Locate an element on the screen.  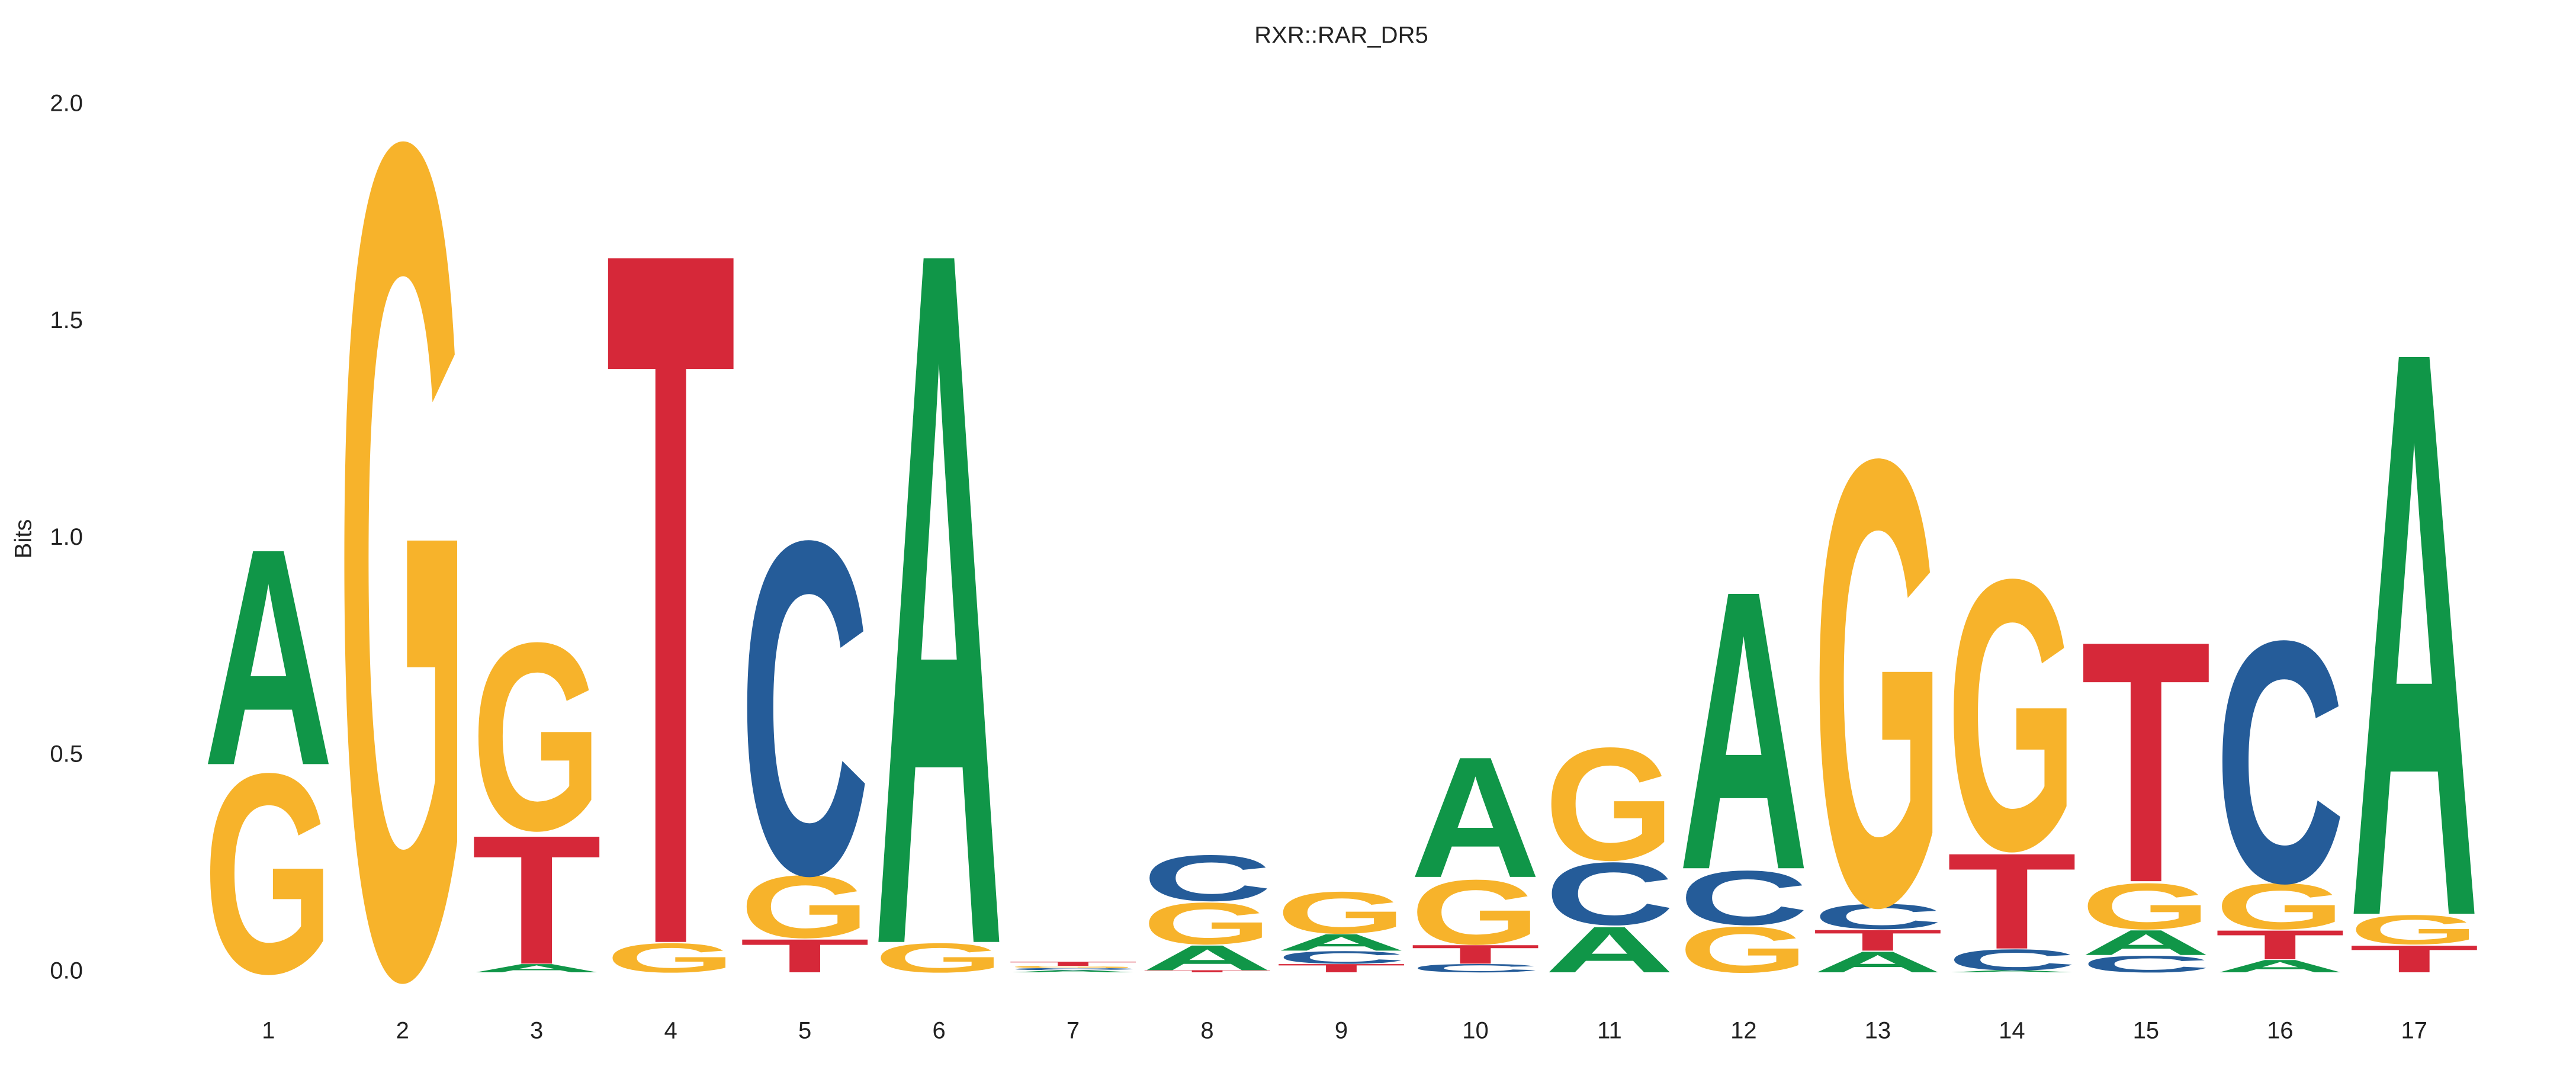
x-tick-label: 7 is located at coordinates (1073, 1031).